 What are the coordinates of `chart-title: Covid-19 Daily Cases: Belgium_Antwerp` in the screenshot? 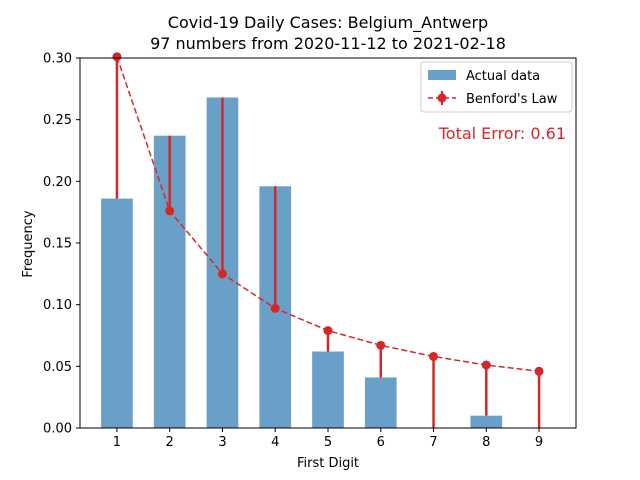 It's located at (328, 23).